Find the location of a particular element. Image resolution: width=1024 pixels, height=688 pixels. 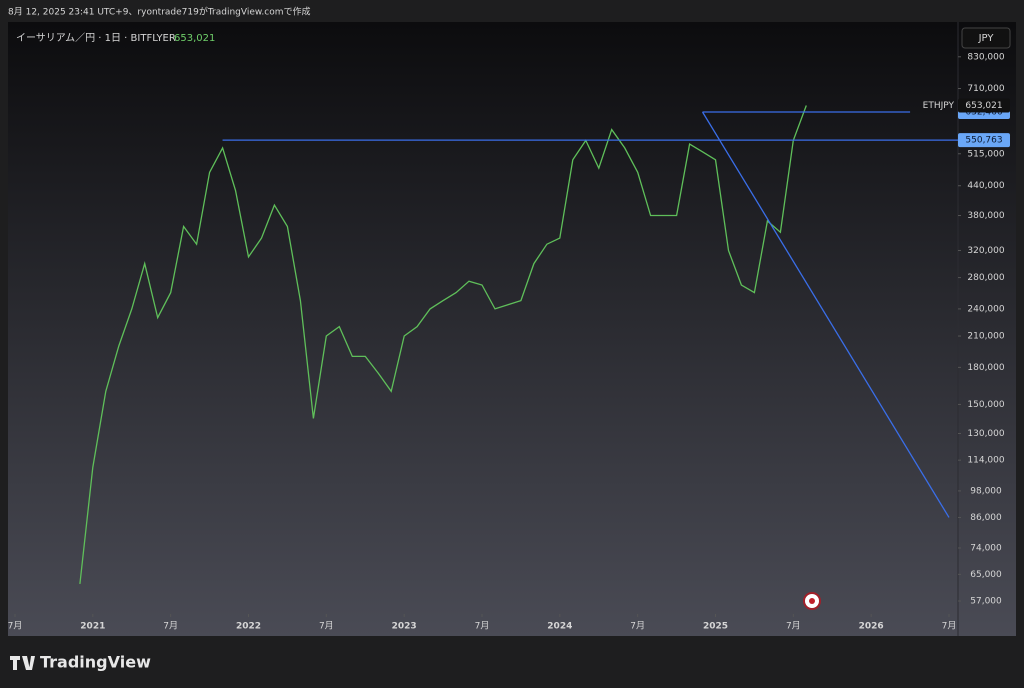

level-tag-label: 550,763 is located at coordinates (983, 141).